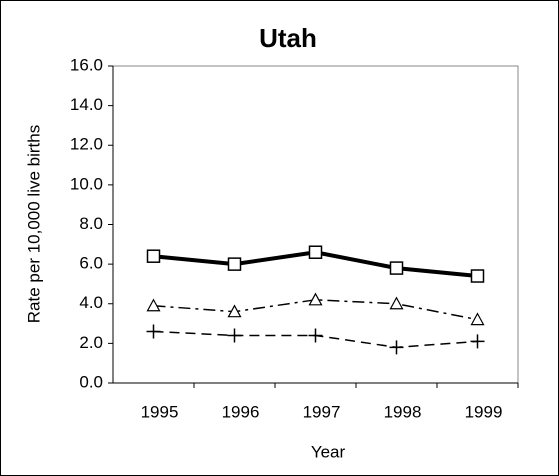  Describe the element at coordinates (86, 64) in the screenshot. I see `y-tick-label: 16.0` at that location.